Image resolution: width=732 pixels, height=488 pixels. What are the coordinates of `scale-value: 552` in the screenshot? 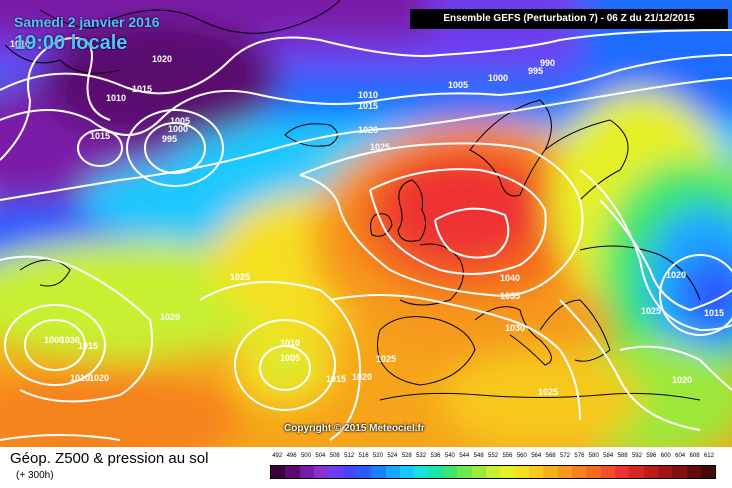 It's located at (493, 456).